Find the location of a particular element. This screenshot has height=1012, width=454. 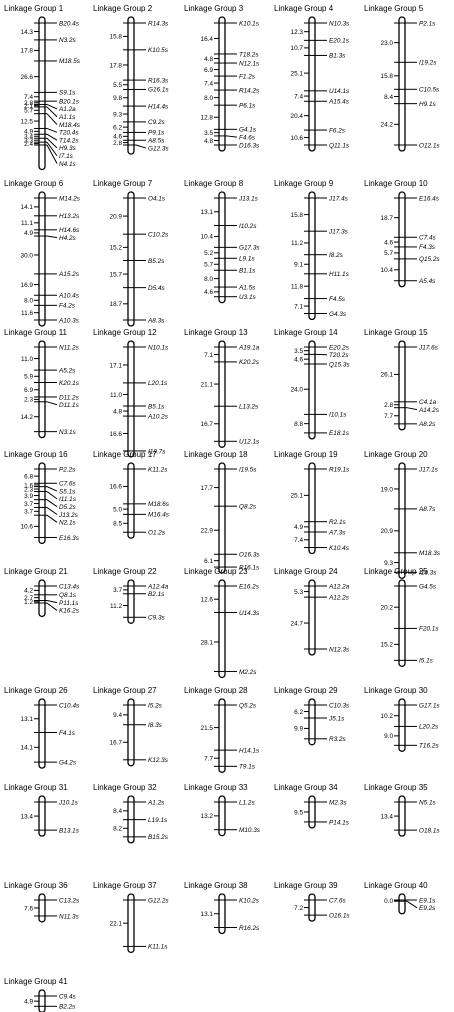

marker-label: M2.2s is located at coordinates (248, 672).